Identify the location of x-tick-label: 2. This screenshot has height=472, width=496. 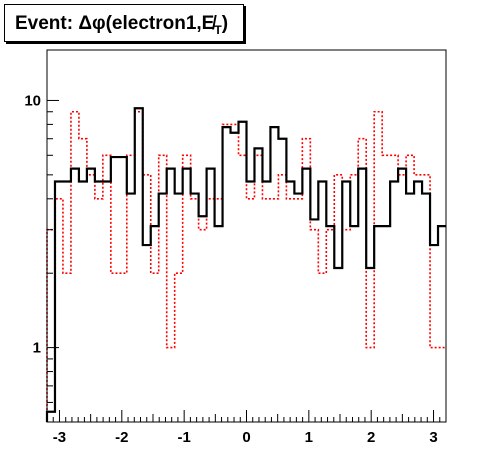
(371, 437).